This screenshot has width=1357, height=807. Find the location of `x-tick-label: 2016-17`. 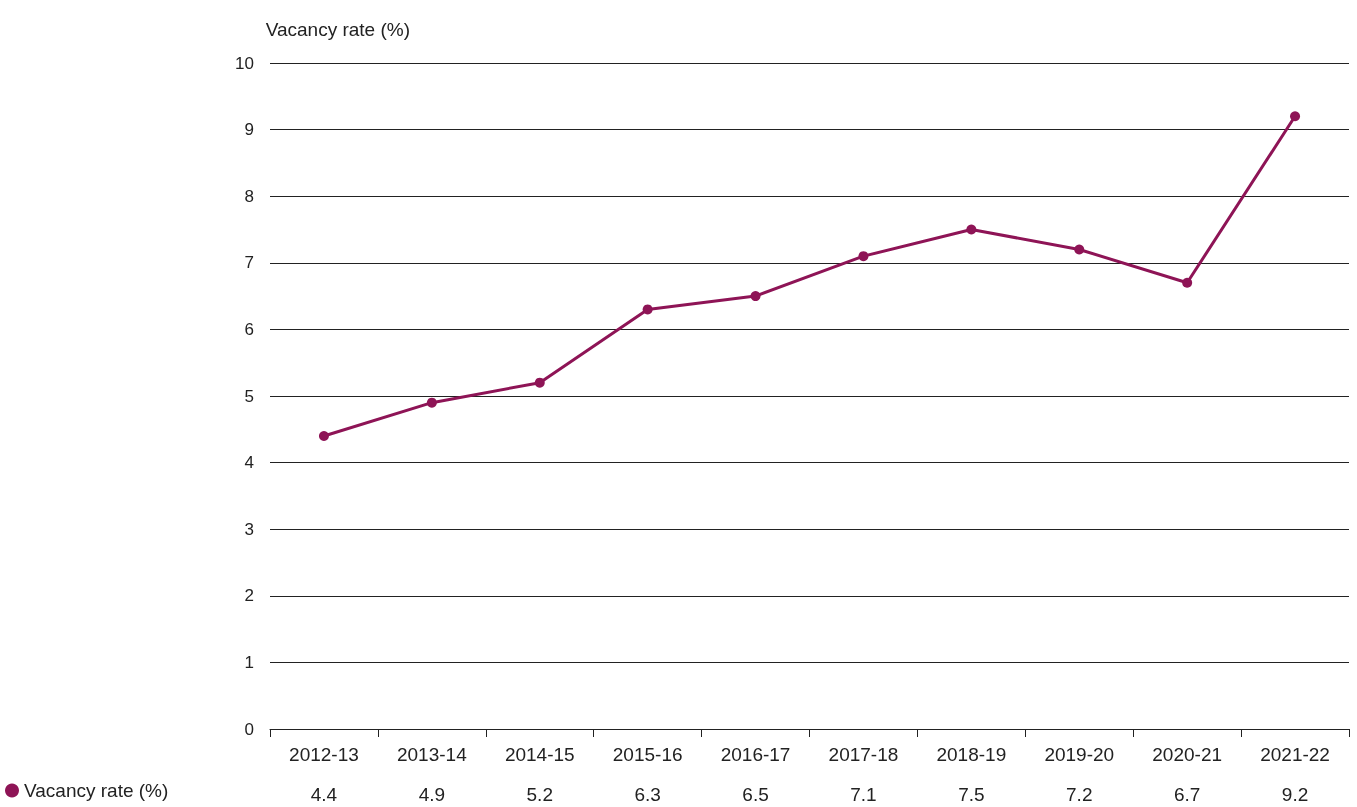

x-tick-label: 2016-17 is located at coordinates (755, 754).